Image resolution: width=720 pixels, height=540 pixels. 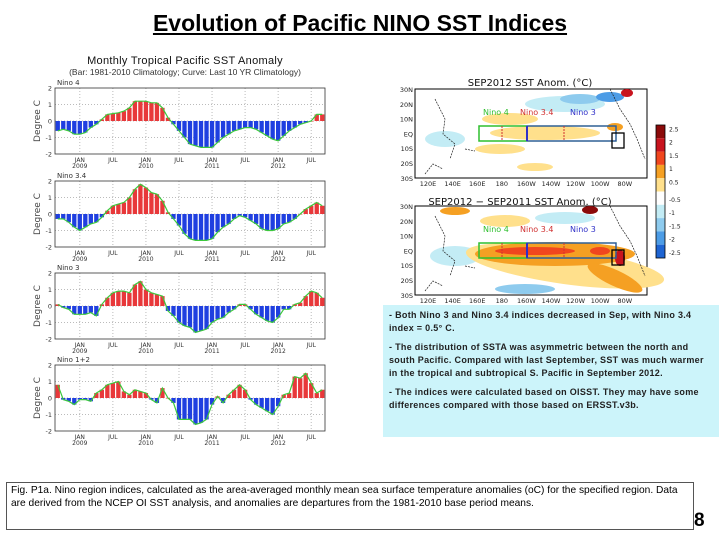 I want to click on top-map-title: SEP2012 SST Anom. (°C), so click(x=530, y=83).